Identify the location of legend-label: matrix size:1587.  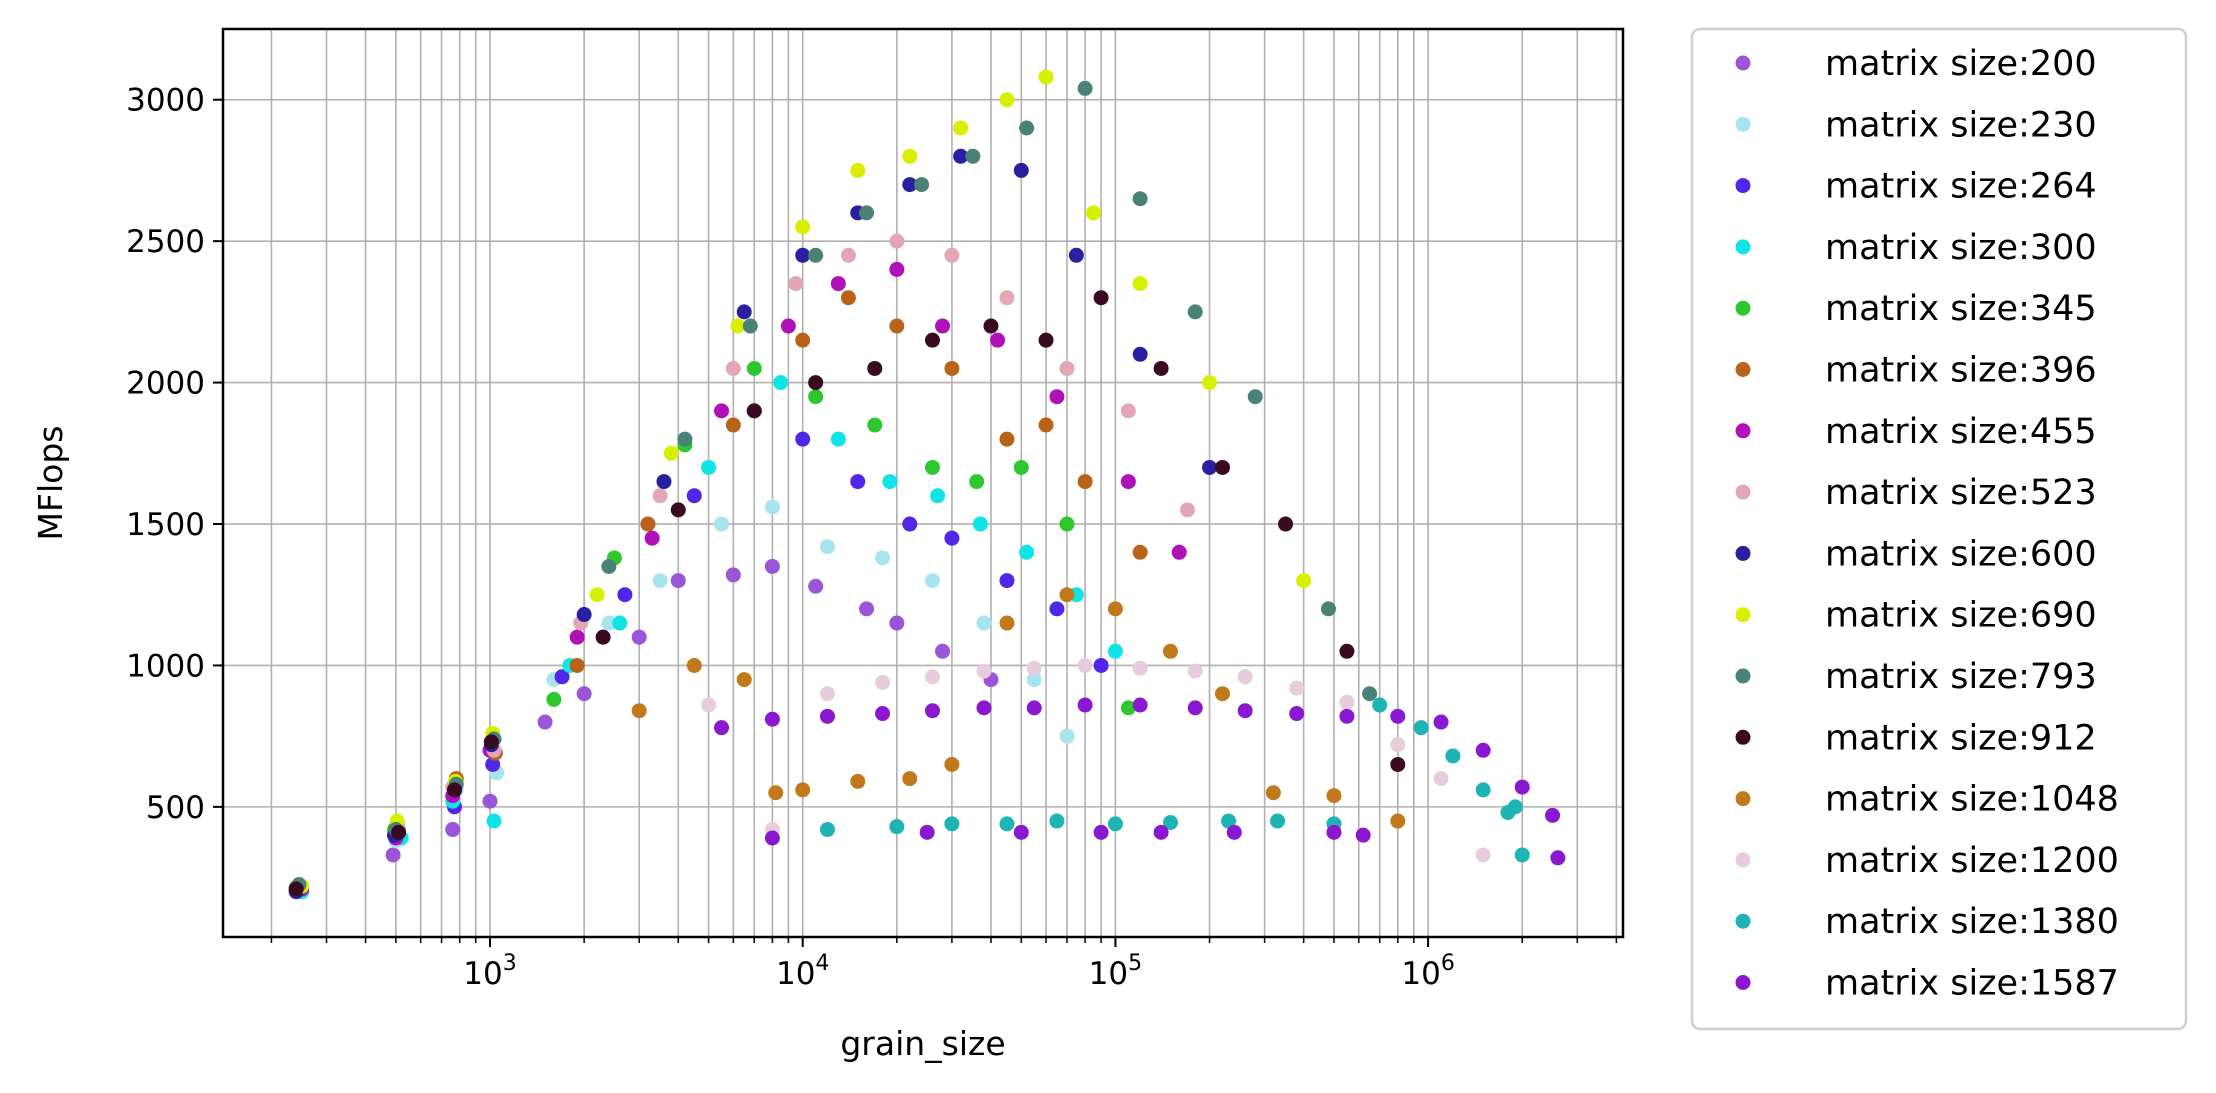
(1972, 984).